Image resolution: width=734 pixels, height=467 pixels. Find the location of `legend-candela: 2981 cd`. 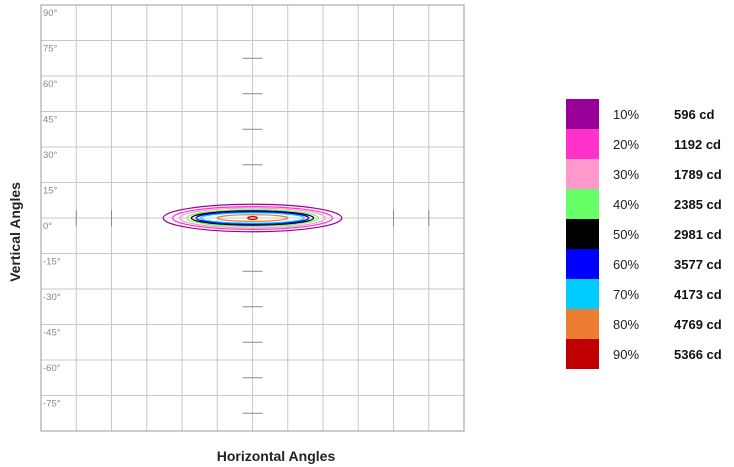

legend-candela: 2981 cd is located at coordinates (698, 234).